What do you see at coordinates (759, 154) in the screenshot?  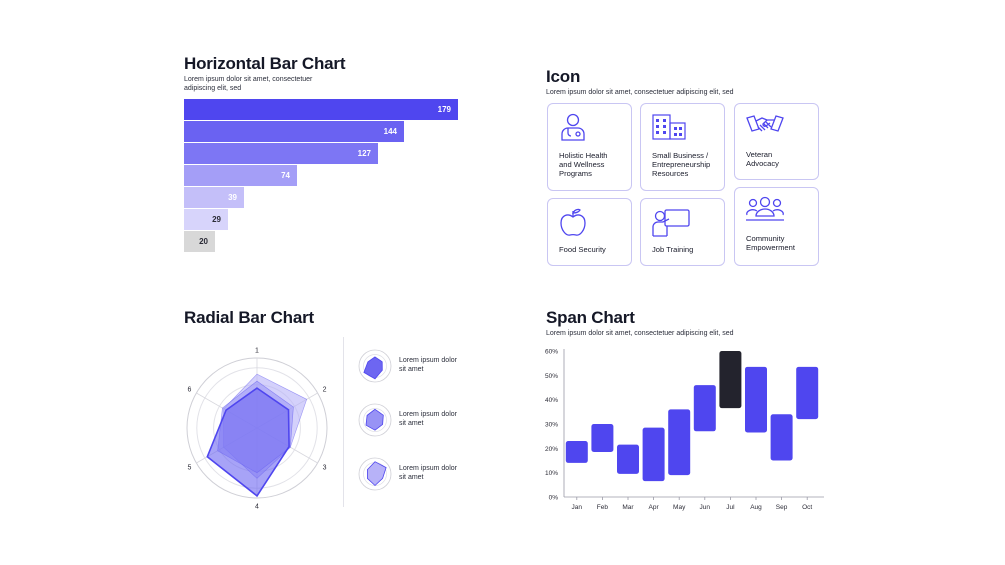 I see `card-label-line: Veteran` at bounding box center [759, 154].